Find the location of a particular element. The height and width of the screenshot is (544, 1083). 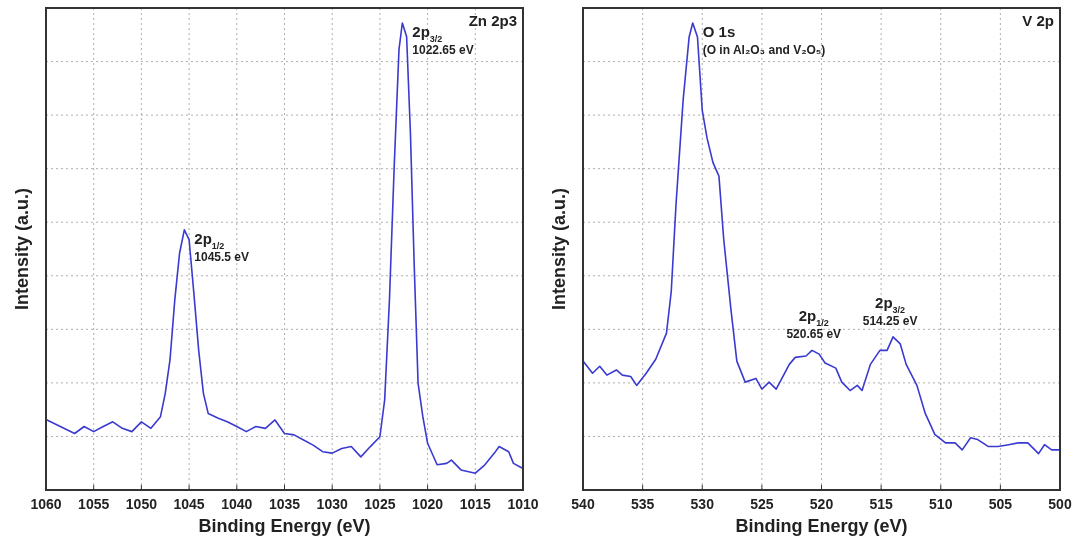

x-tick-label: 1010 is located at coordinates (523, 504).